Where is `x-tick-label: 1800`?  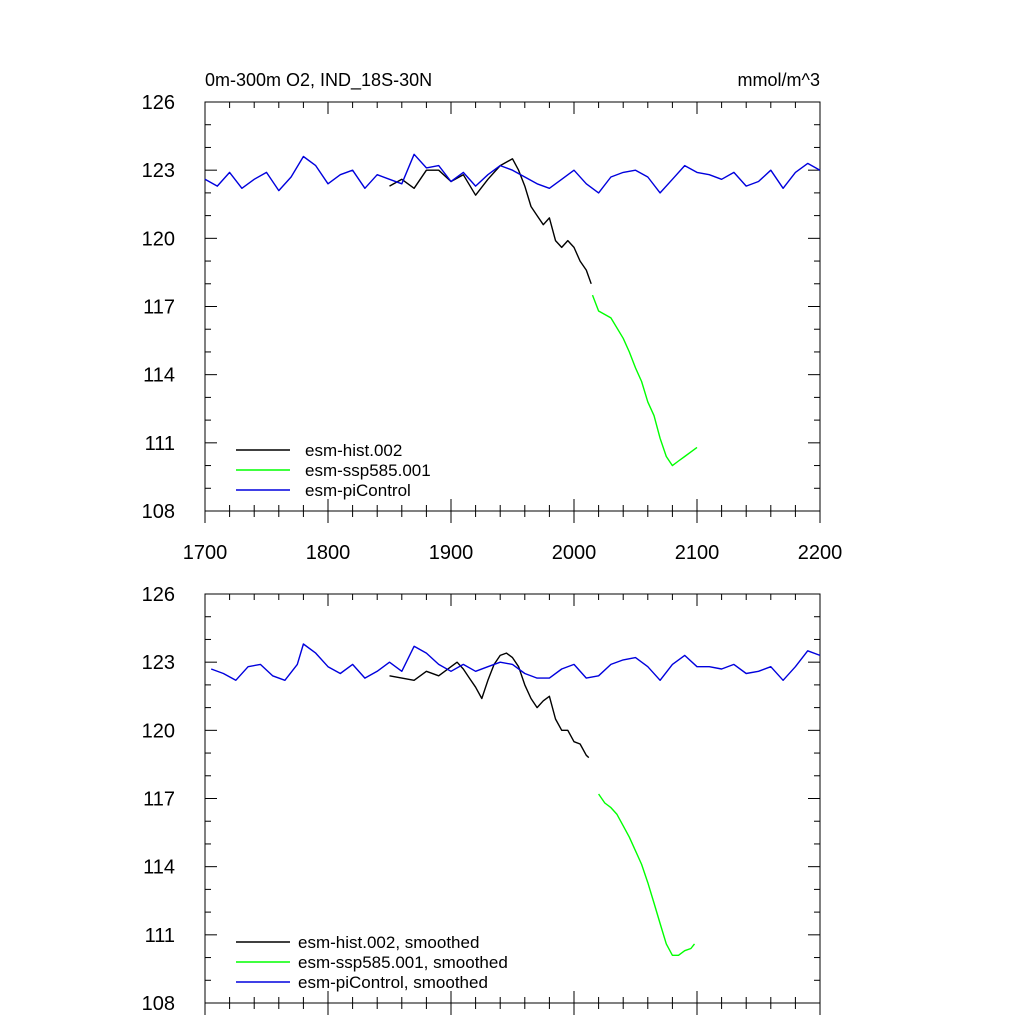
x-tick-label: 1800 is located at coordinates (328, 553).